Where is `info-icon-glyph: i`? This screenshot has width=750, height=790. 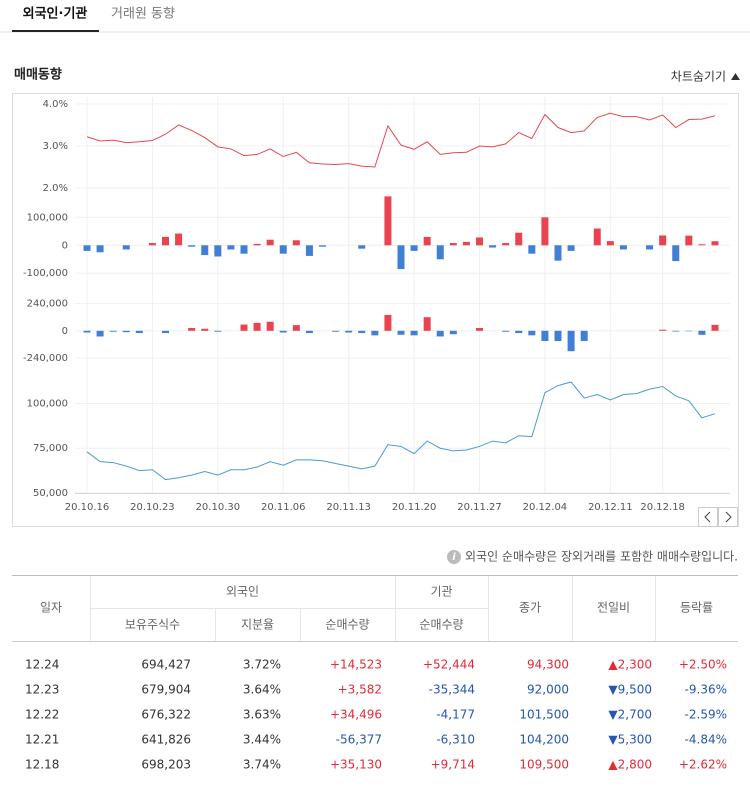 info-icon-glyph: i is located at coordinates (454, 557).